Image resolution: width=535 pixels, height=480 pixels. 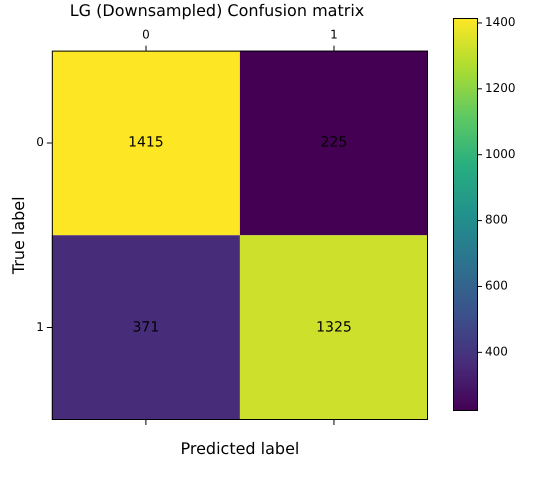 What do you see at coordinates (500, 153) in the screenshot?
I see `color-bar-label: 1000` at bounding box center [500, 153].